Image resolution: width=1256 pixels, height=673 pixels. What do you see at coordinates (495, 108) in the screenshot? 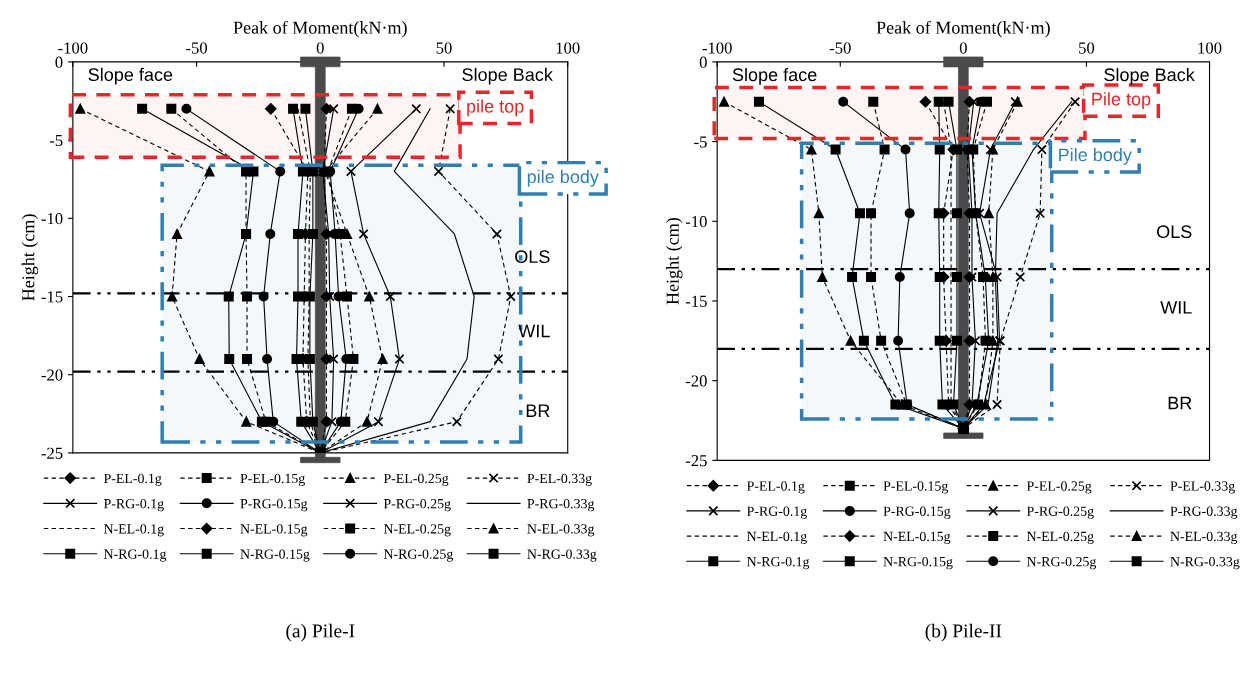
I see `band-label: pile top` at bounding box center [495, 108].